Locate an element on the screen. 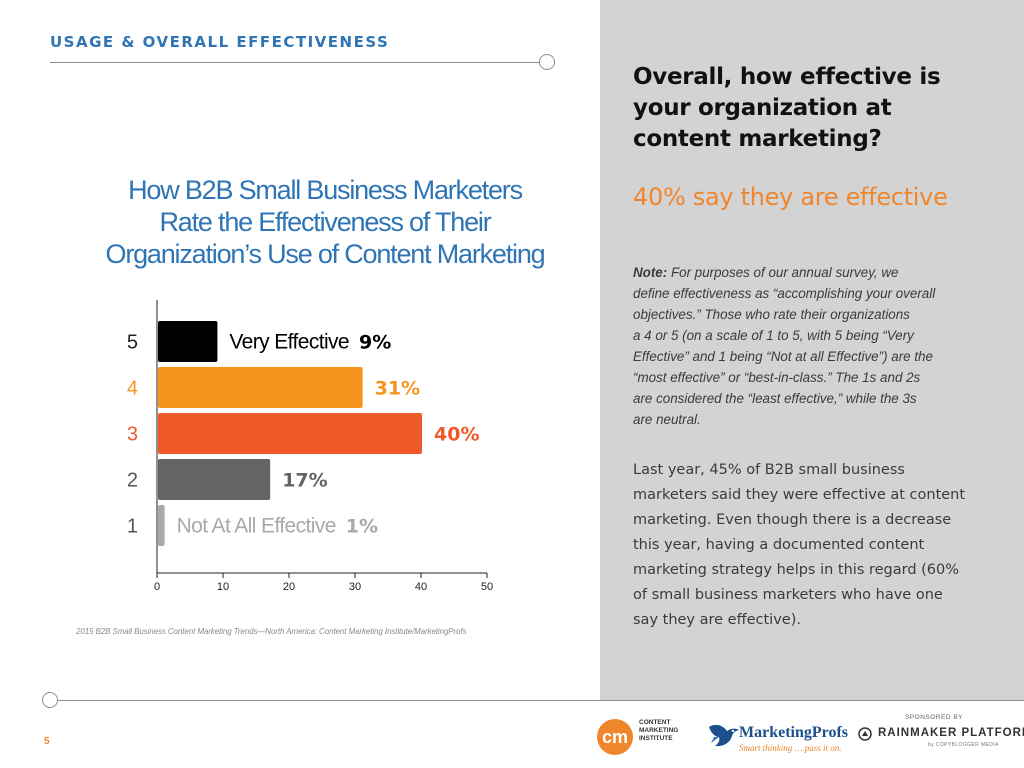 Image resolution: width=1024 pixels, height=768 pixels. cmi-logo: cm CONTENT MARKETING INSTITUTE is located at coordinates (642, 738).